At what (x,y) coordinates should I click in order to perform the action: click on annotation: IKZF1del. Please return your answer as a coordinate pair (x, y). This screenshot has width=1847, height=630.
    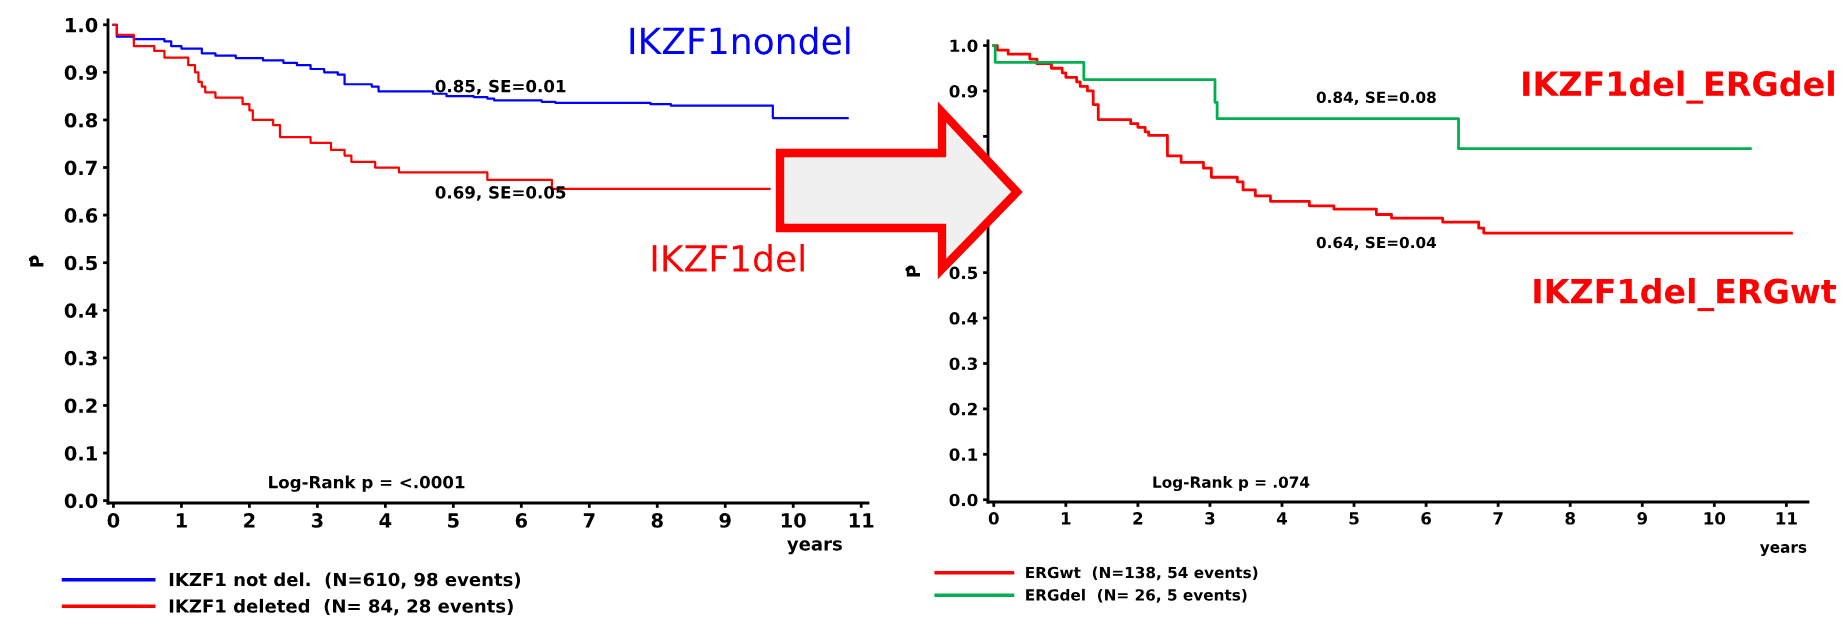
    Looking at the image, I should click on (728, 258).